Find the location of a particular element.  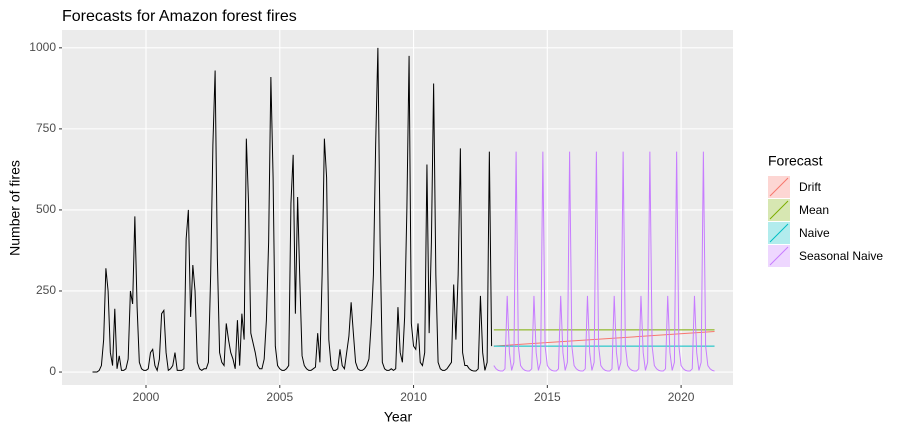

legend-label: Seasonal Naive is located at coordinates (841, 256).